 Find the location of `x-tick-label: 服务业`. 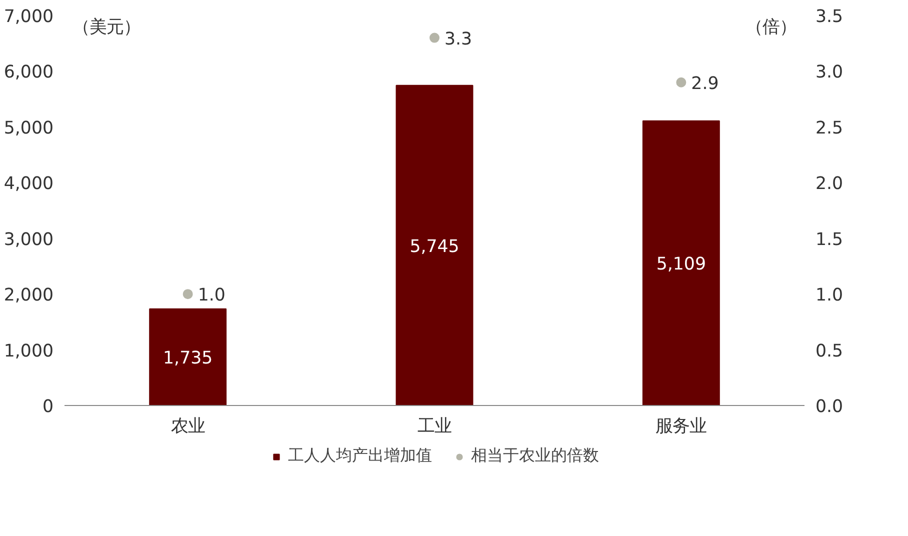

x-tick-label: 服务业 is located at coordinates (681, 426).